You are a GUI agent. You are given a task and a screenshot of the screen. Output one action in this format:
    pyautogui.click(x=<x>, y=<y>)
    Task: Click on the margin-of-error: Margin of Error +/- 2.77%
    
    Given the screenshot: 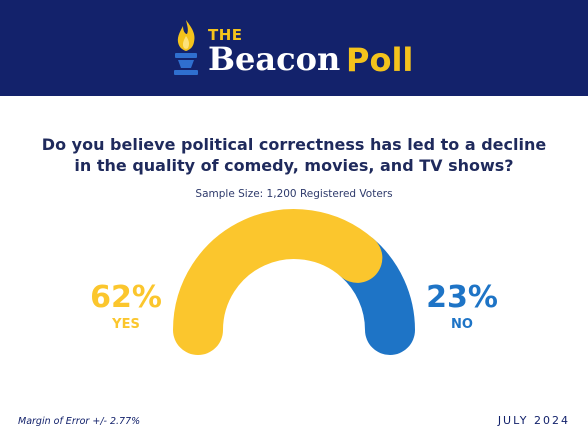 What is the action you would take?
    pyautogui.click(x=79, y=421)
    